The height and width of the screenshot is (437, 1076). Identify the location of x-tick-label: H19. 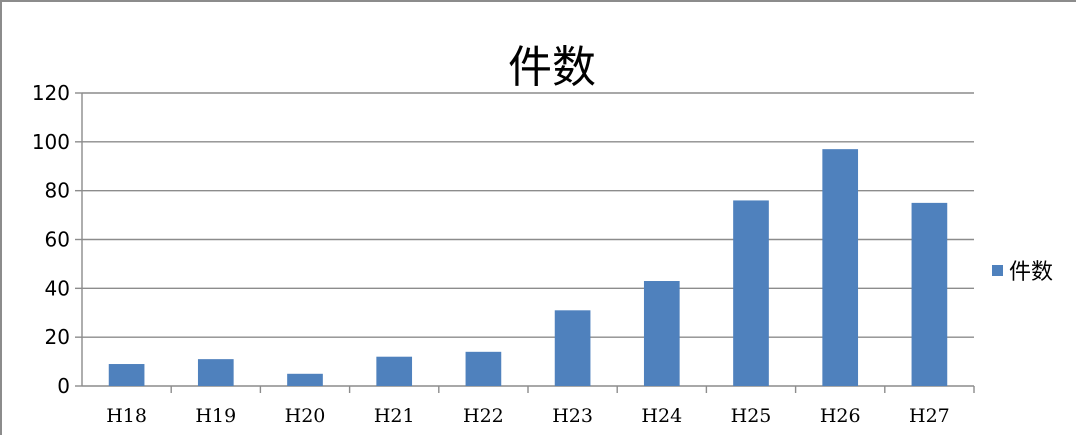
(215, 416).